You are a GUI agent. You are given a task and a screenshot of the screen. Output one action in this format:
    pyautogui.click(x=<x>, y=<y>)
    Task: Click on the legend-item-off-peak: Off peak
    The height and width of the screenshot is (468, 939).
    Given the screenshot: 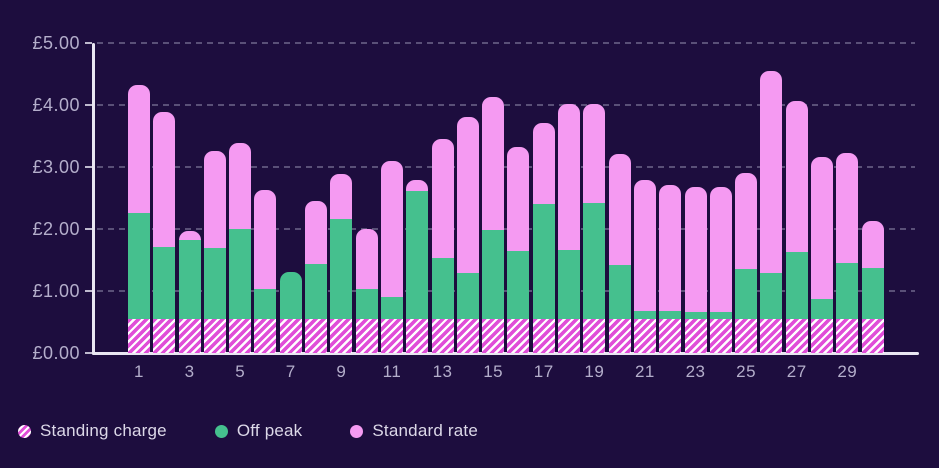 What is the action you would take?
    pyautogui.click(x=258, y=431)
    